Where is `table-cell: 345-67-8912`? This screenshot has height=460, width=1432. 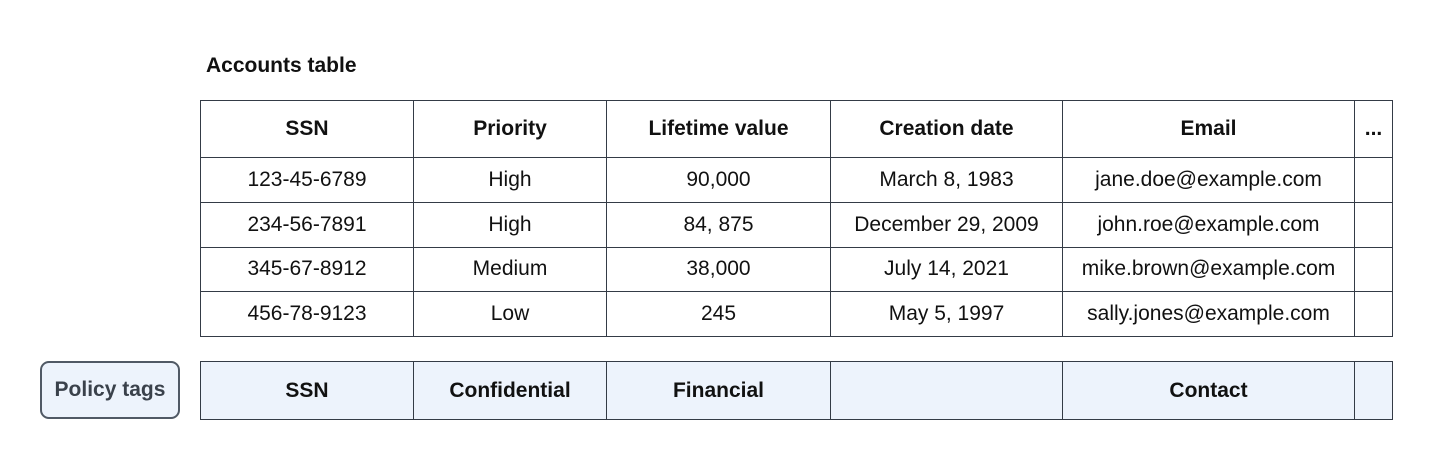 table-cell: 345-67-8912 is located at coordinates (307, 269).